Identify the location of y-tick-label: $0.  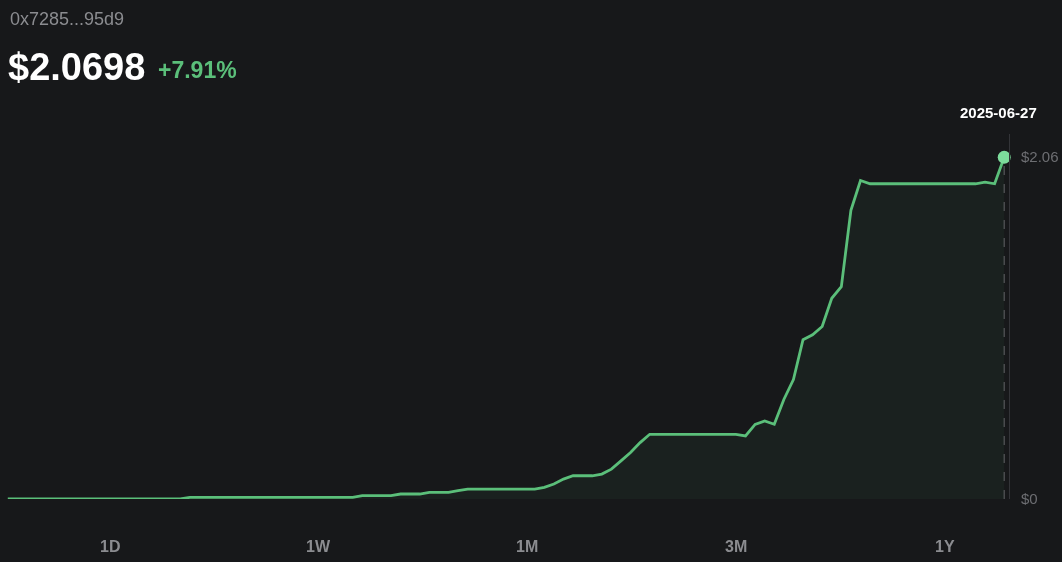
(1029, 499).